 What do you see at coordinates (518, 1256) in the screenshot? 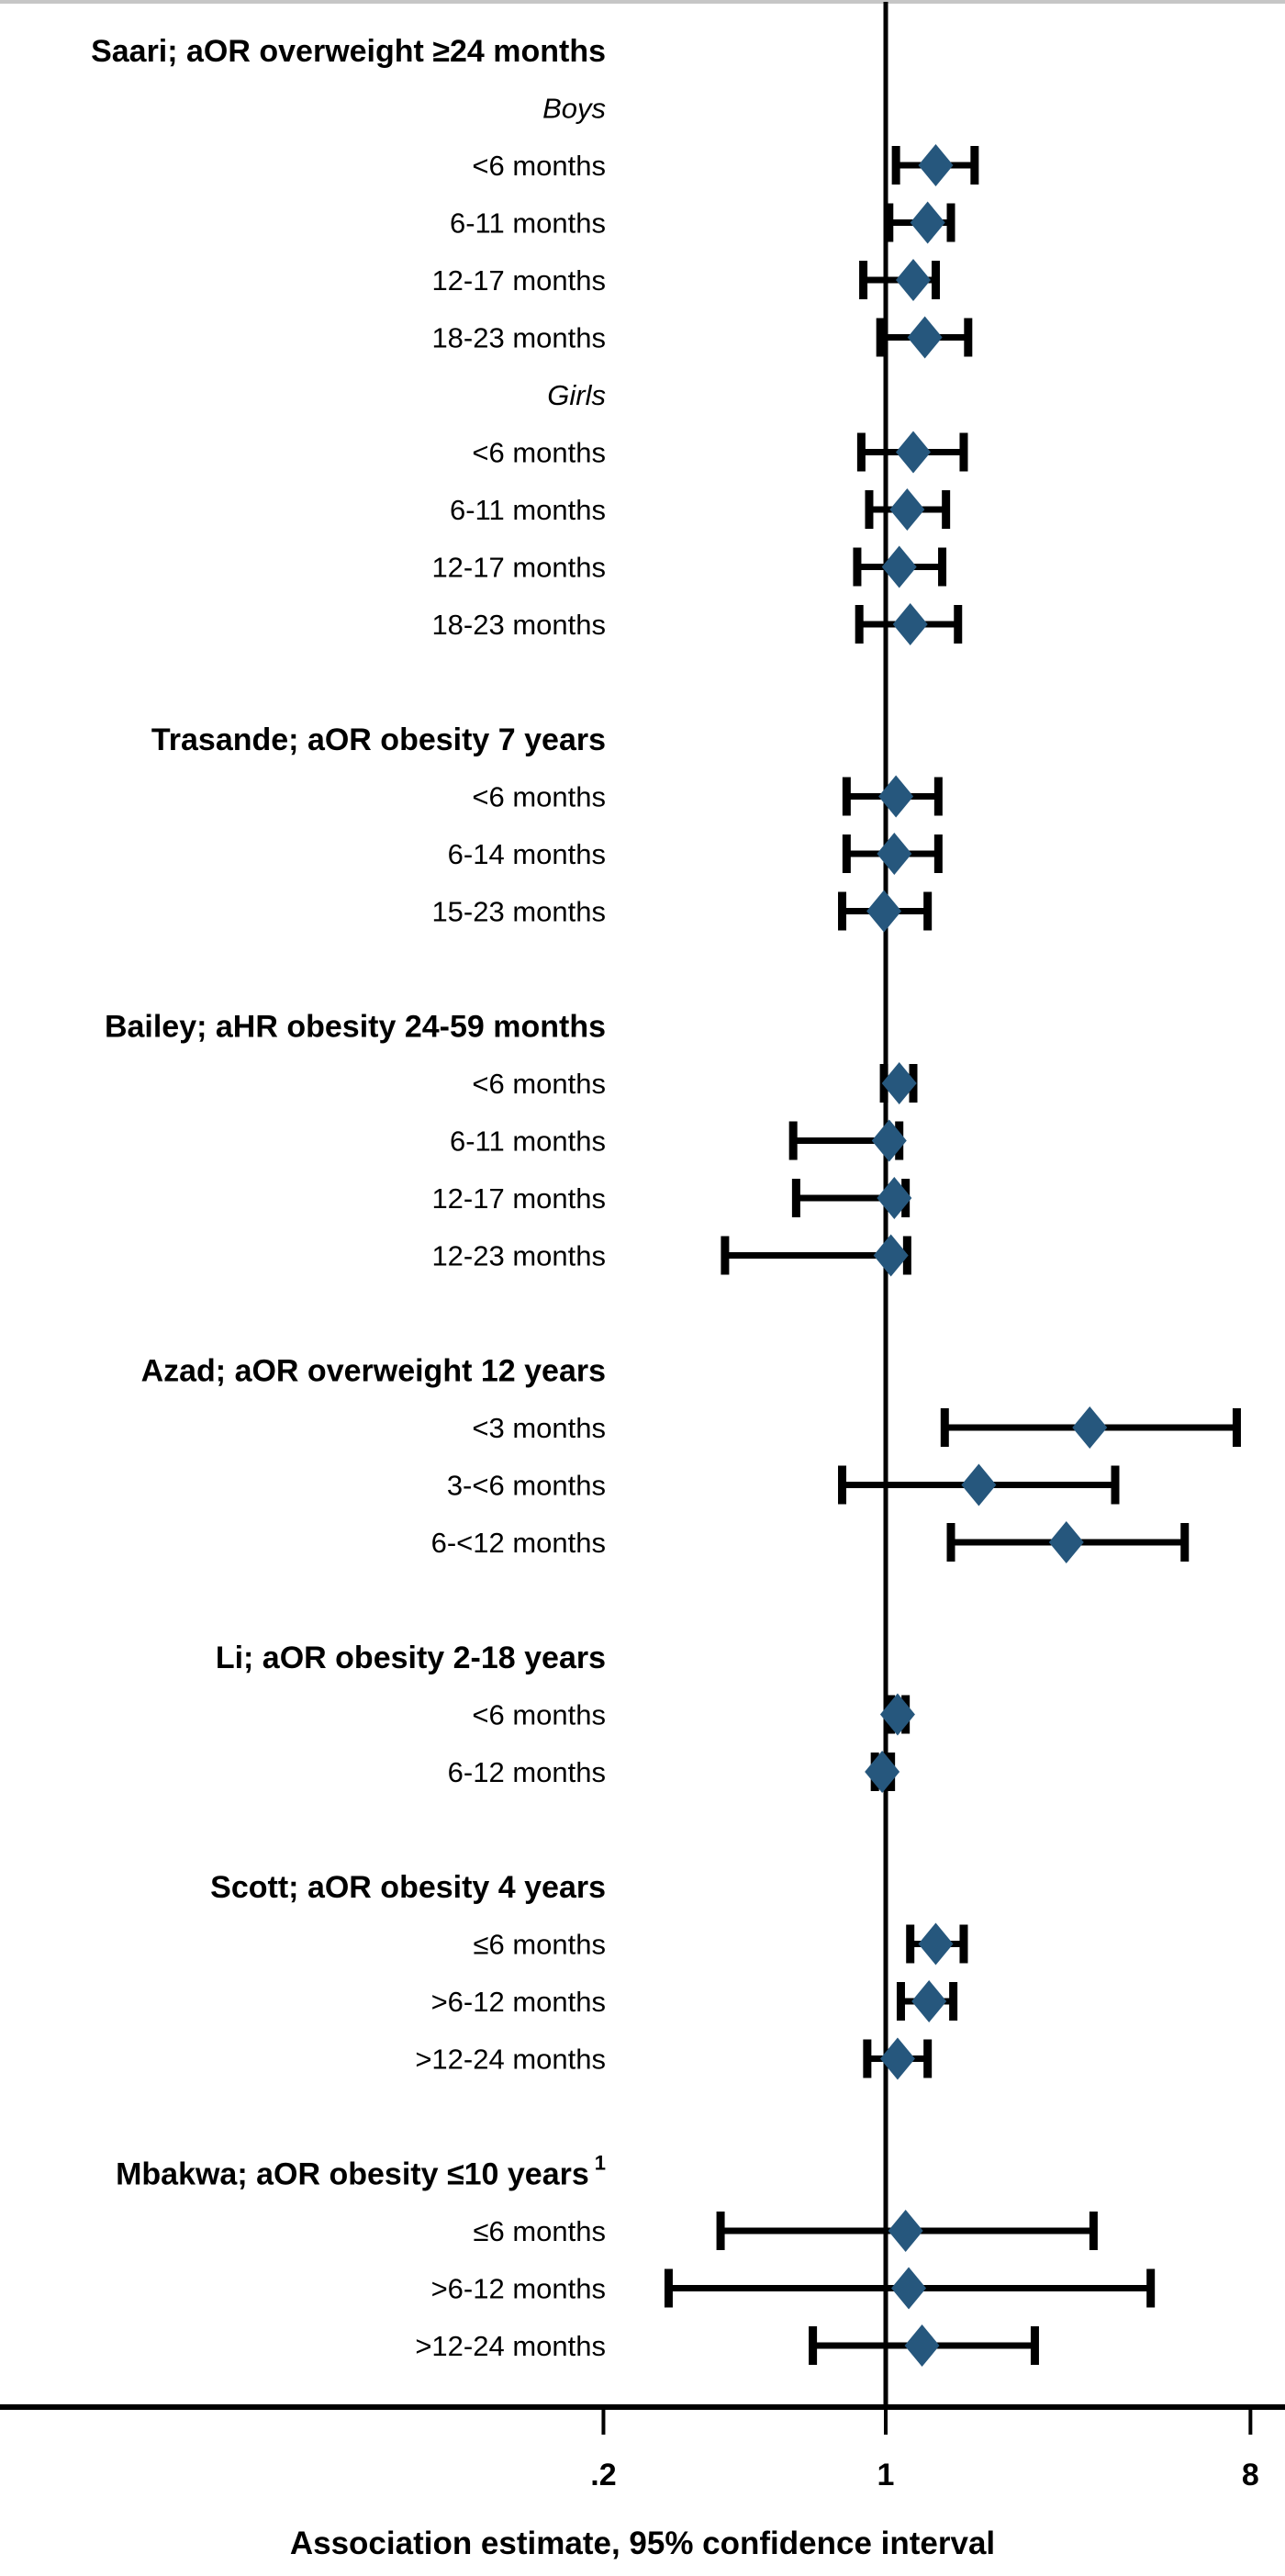
I see `row-label: 12-23 months` at bounding box center [518, 1256].